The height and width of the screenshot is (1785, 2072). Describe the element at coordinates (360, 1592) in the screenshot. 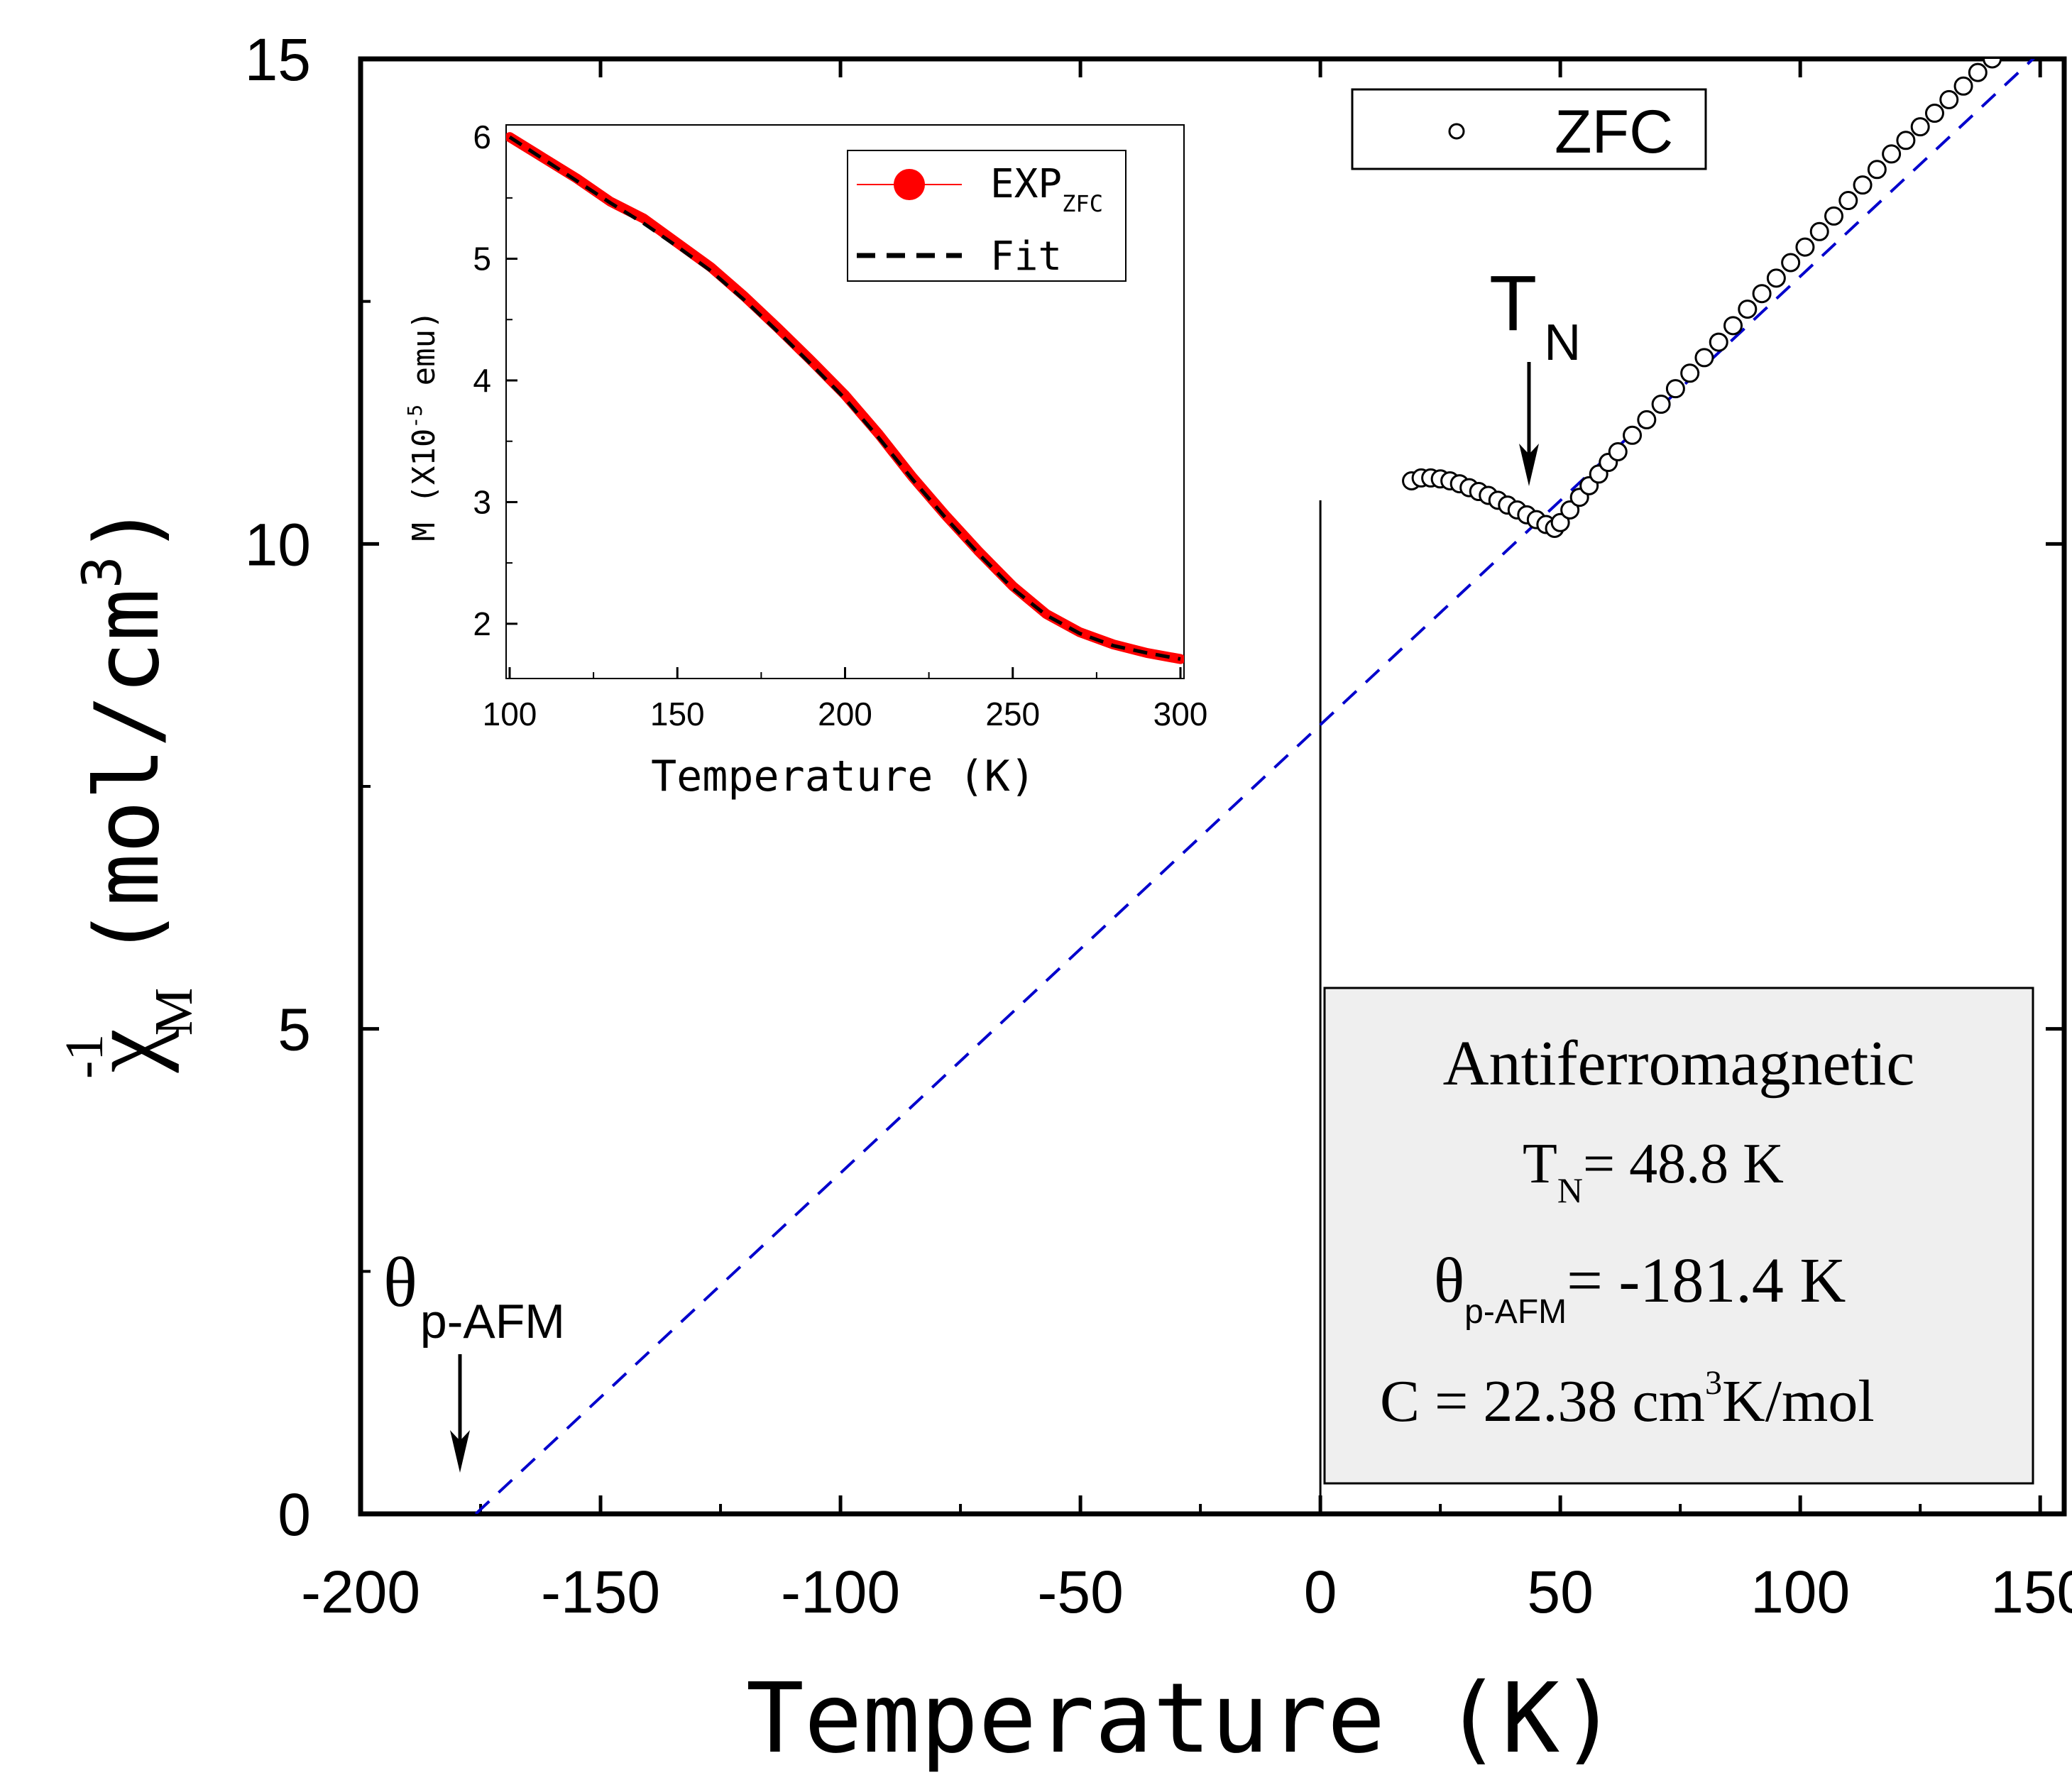

I see `main-x-tick-label: -200` at that location.